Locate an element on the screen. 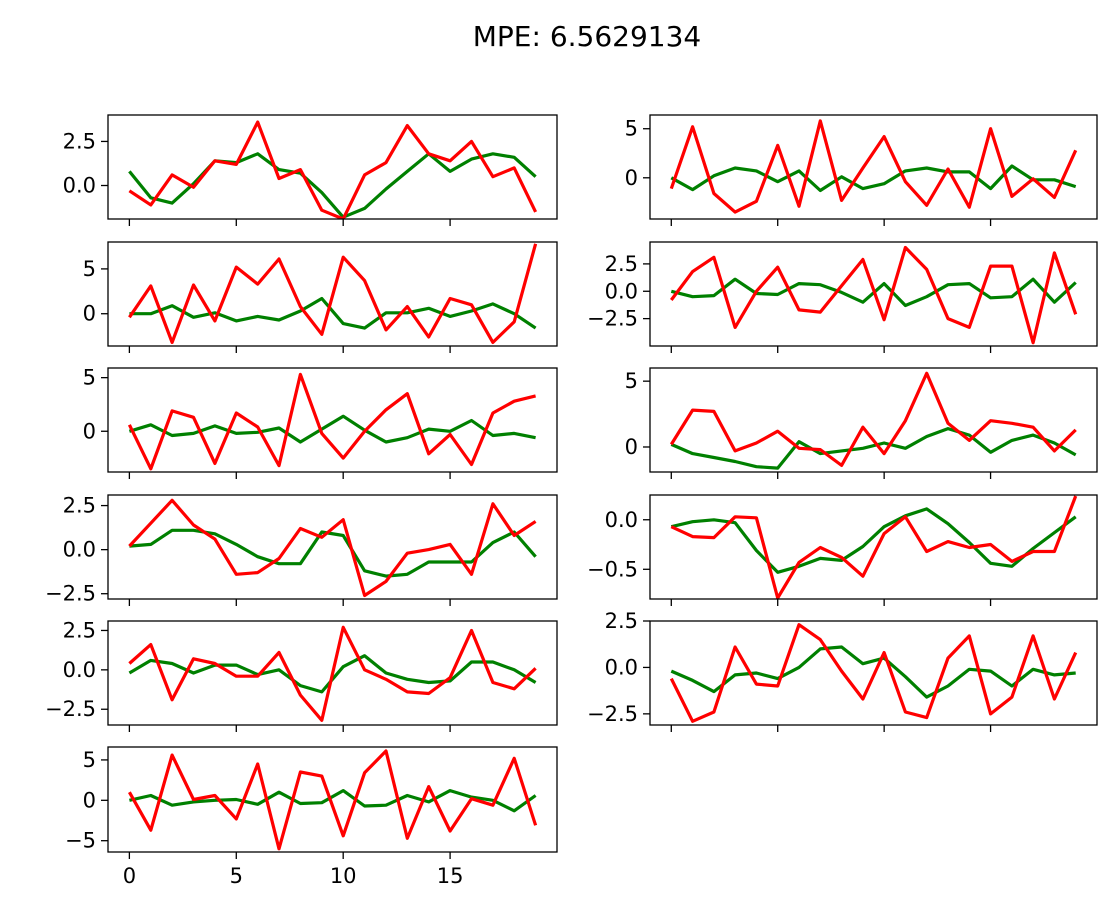 This screenshot has width=1118, height=922. subplot-11: −5 0 5 0 5 10 15 is located at coordinates (311, 817).